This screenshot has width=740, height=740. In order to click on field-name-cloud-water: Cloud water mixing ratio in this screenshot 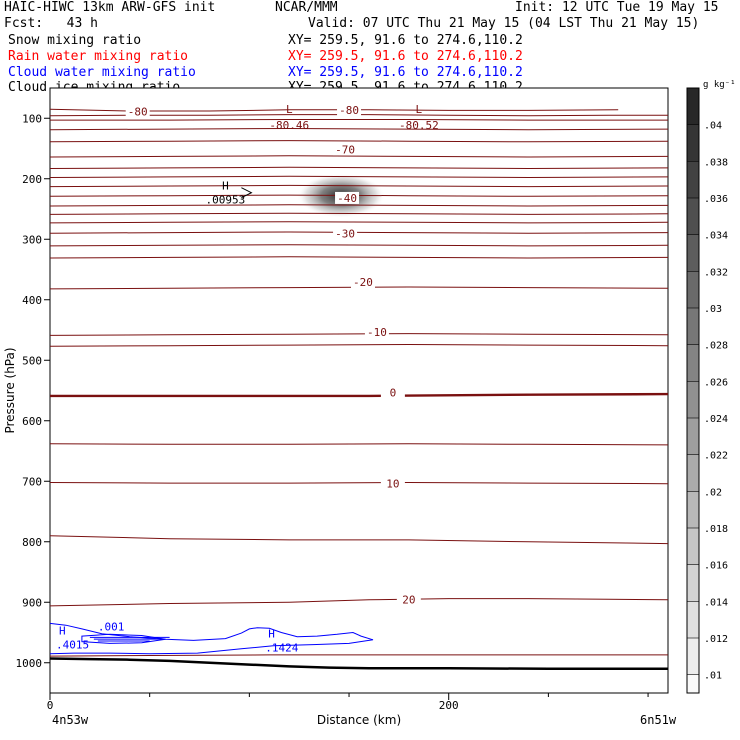, I will do `click(102, 72)`.